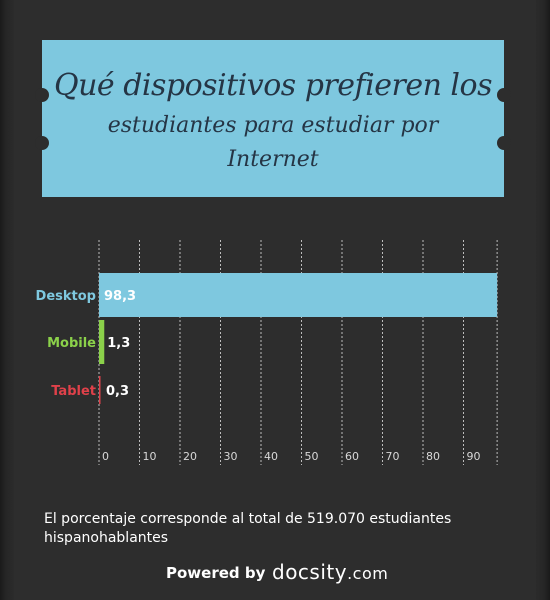 The width and height of the screenshot is (550, 600). I want to click on banner-notch-left-bottom, so click(42, 143).